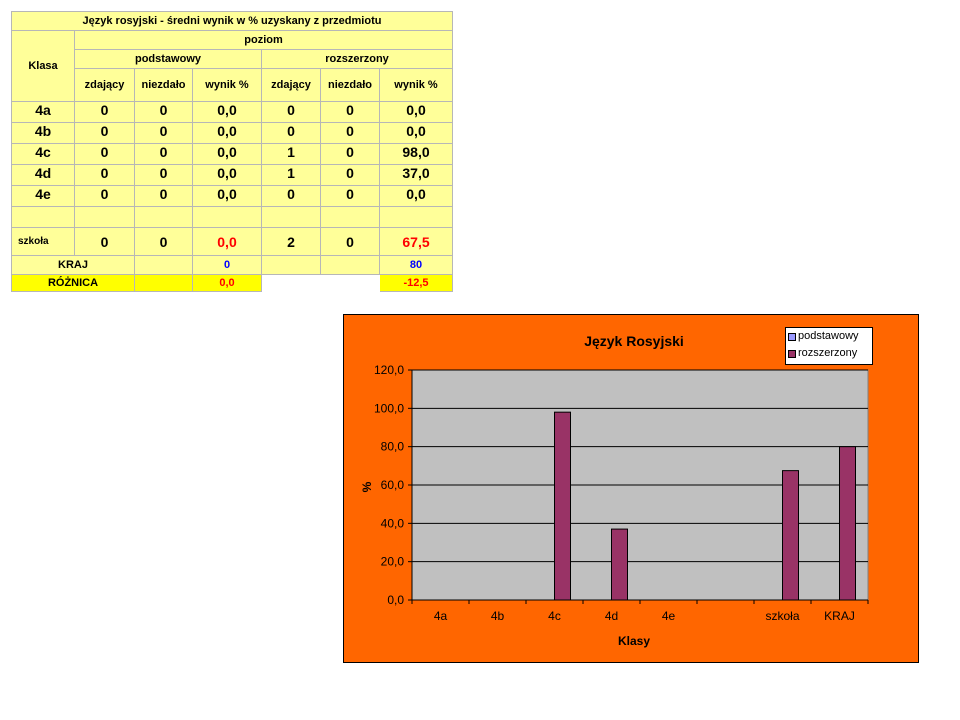  Describe the element at coordinates (634, 341) in the screenshot. I see `chart-title: Język Rosyjski` at that location.